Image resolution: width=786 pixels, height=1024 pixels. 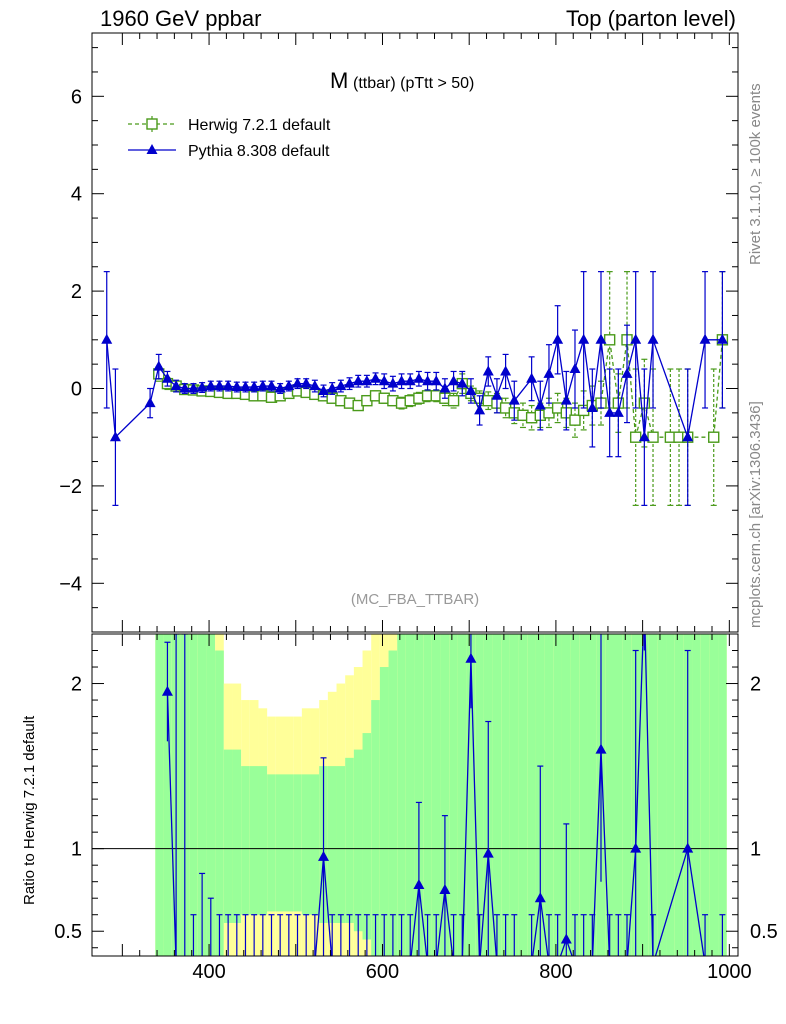 I want to click on plot-subtitle: (ttbar) (pTtt > 50), so click(x=413, y=83).